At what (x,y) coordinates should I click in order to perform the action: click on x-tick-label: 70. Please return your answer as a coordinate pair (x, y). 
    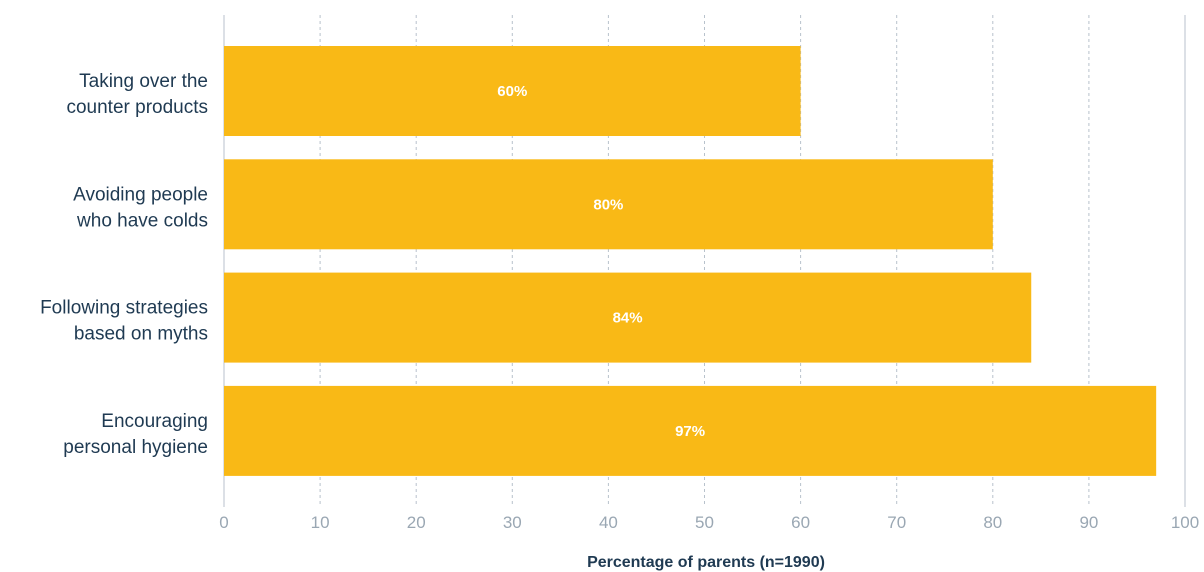
    Looking at the image, I should click on (896, 522).